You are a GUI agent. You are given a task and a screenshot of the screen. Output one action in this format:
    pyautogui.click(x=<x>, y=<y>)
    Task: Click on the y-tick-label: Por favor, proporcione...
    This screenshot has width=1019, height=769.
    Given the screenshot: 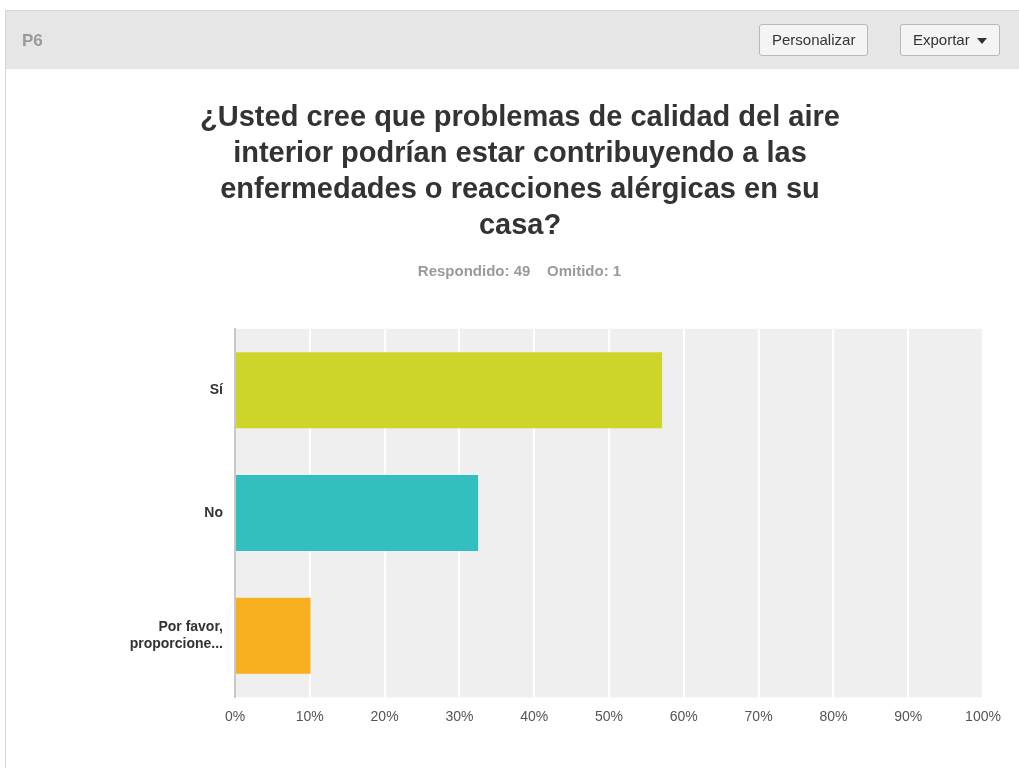 What is the action you would take?
    pyautogui.click(x=176, y=635)
    